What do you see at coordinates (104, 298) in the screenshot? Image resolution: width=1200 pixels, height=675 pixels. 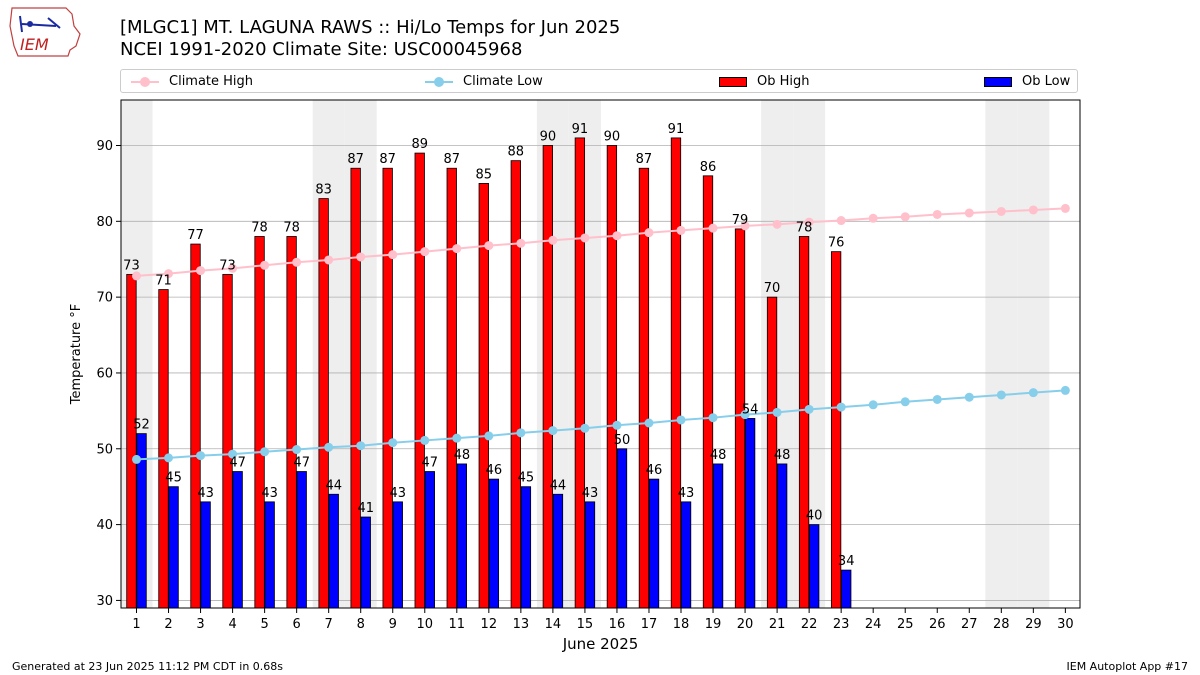 I see `y-tick-label-70: 70` at bounding box center [104, 298].